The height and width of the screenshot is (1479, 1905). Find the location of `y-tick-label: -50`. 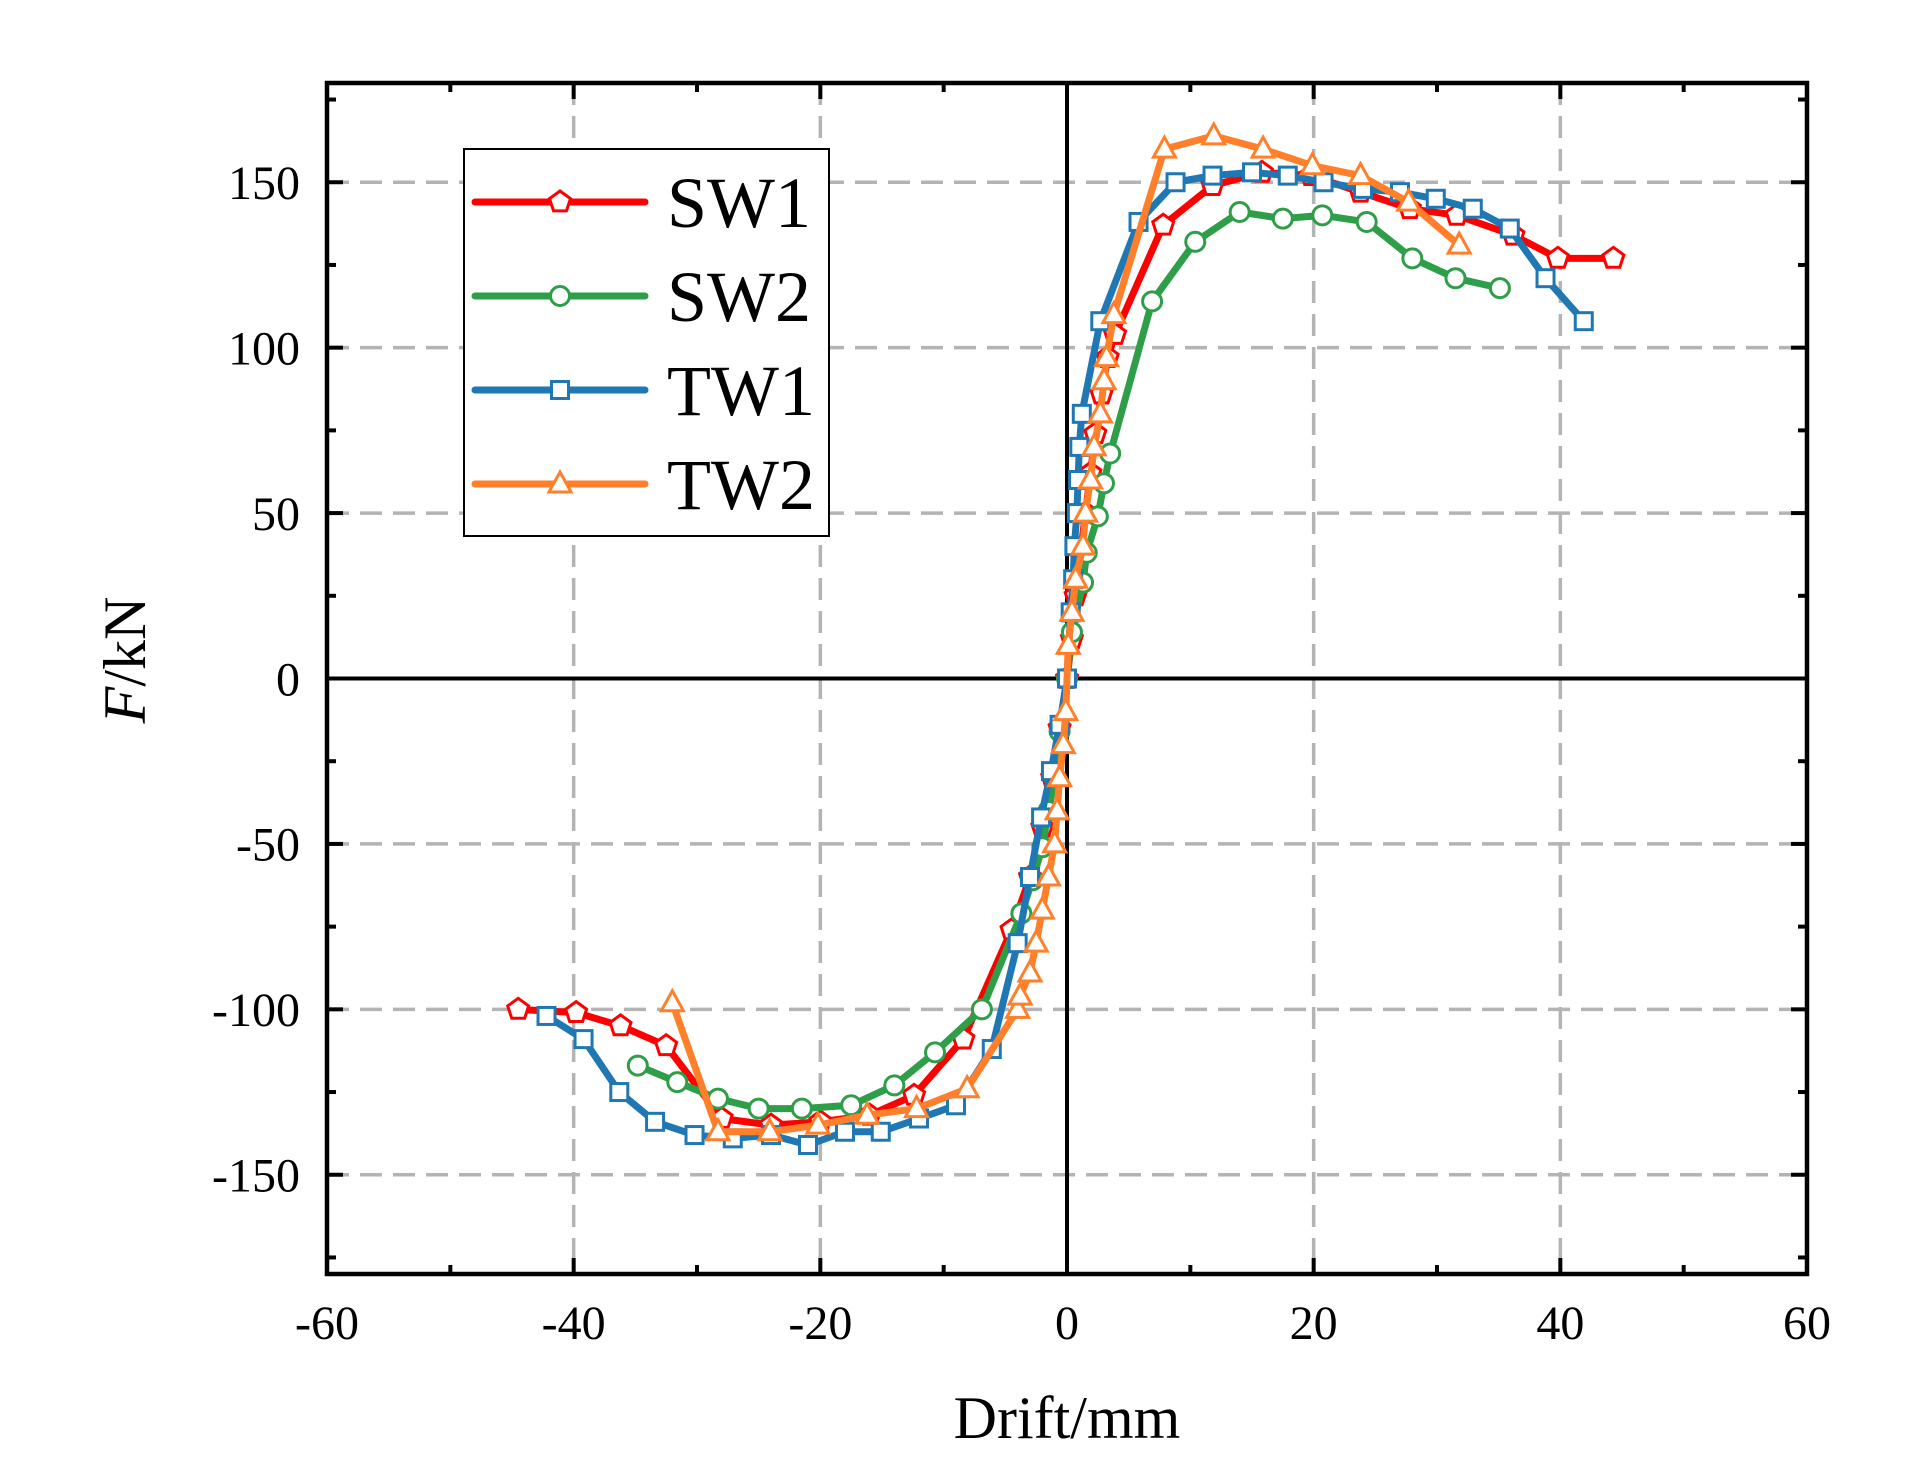

y-tick-label: -50 is located at coordinates (268, 845).